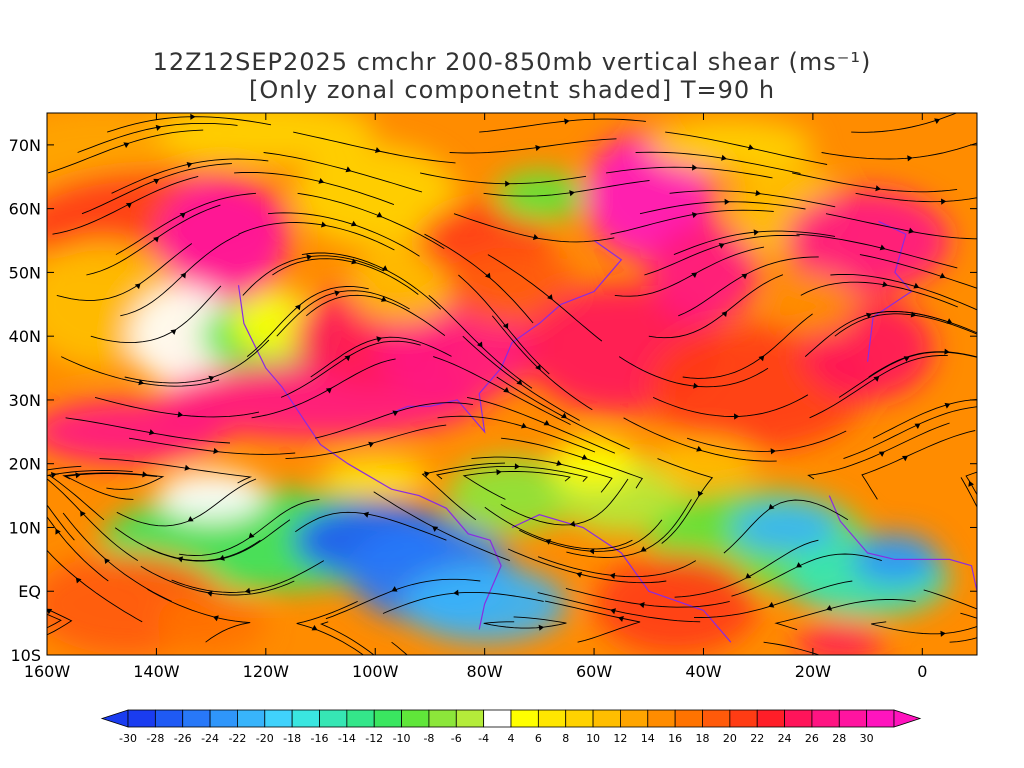 The height and width of the screenshot is (768, 1024). I want to click on colorbar-label: 26, so click(812, 738).